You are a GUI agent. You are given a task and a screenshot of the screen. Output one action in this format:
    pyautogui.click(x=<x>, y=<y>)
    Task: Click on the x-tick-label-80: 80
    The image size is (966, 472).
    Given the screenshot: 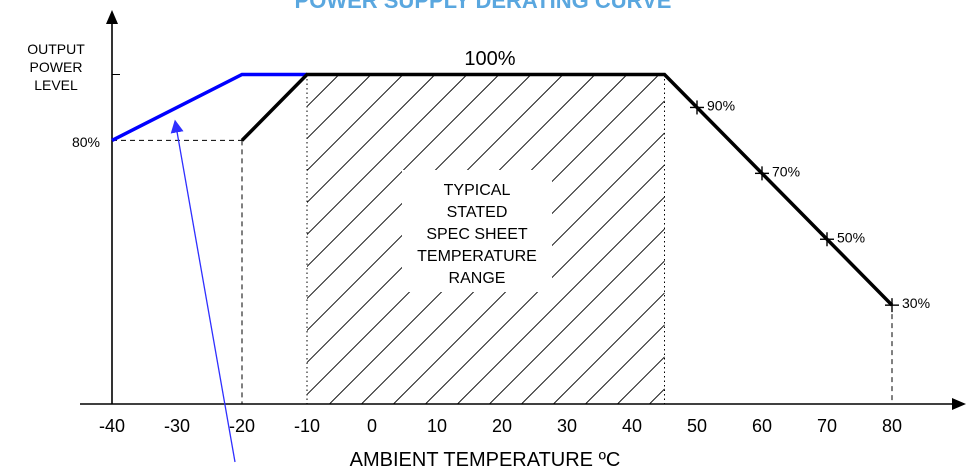 What is the action you would take?
    pyautogui.click(x=892, y=426)
    